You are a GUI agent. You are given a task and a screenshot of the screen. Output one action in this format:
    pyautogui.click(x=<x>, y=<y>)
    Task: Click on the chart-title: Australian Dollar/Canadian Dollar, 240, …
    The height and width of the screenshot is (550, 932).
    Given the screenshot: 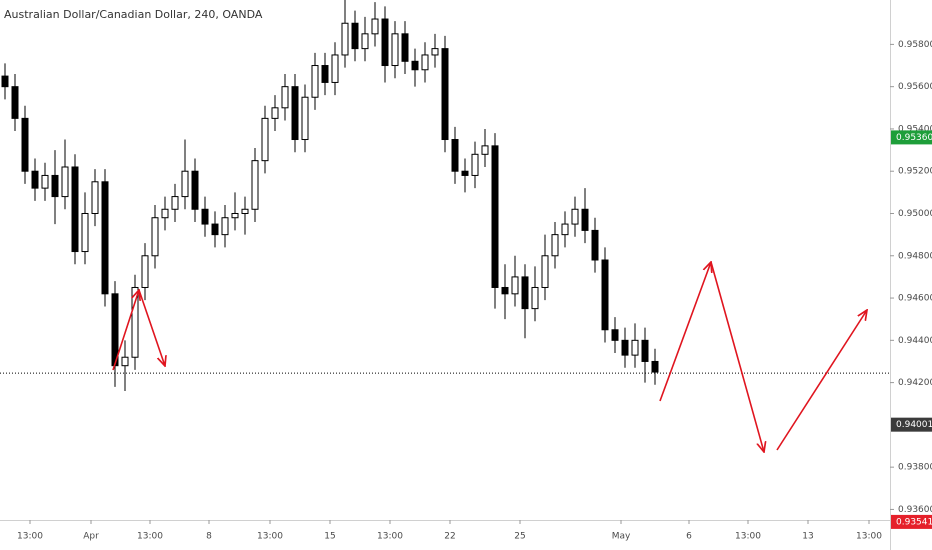 What is the action you would take?
    pyautogui.click(x=133, y=14)
    